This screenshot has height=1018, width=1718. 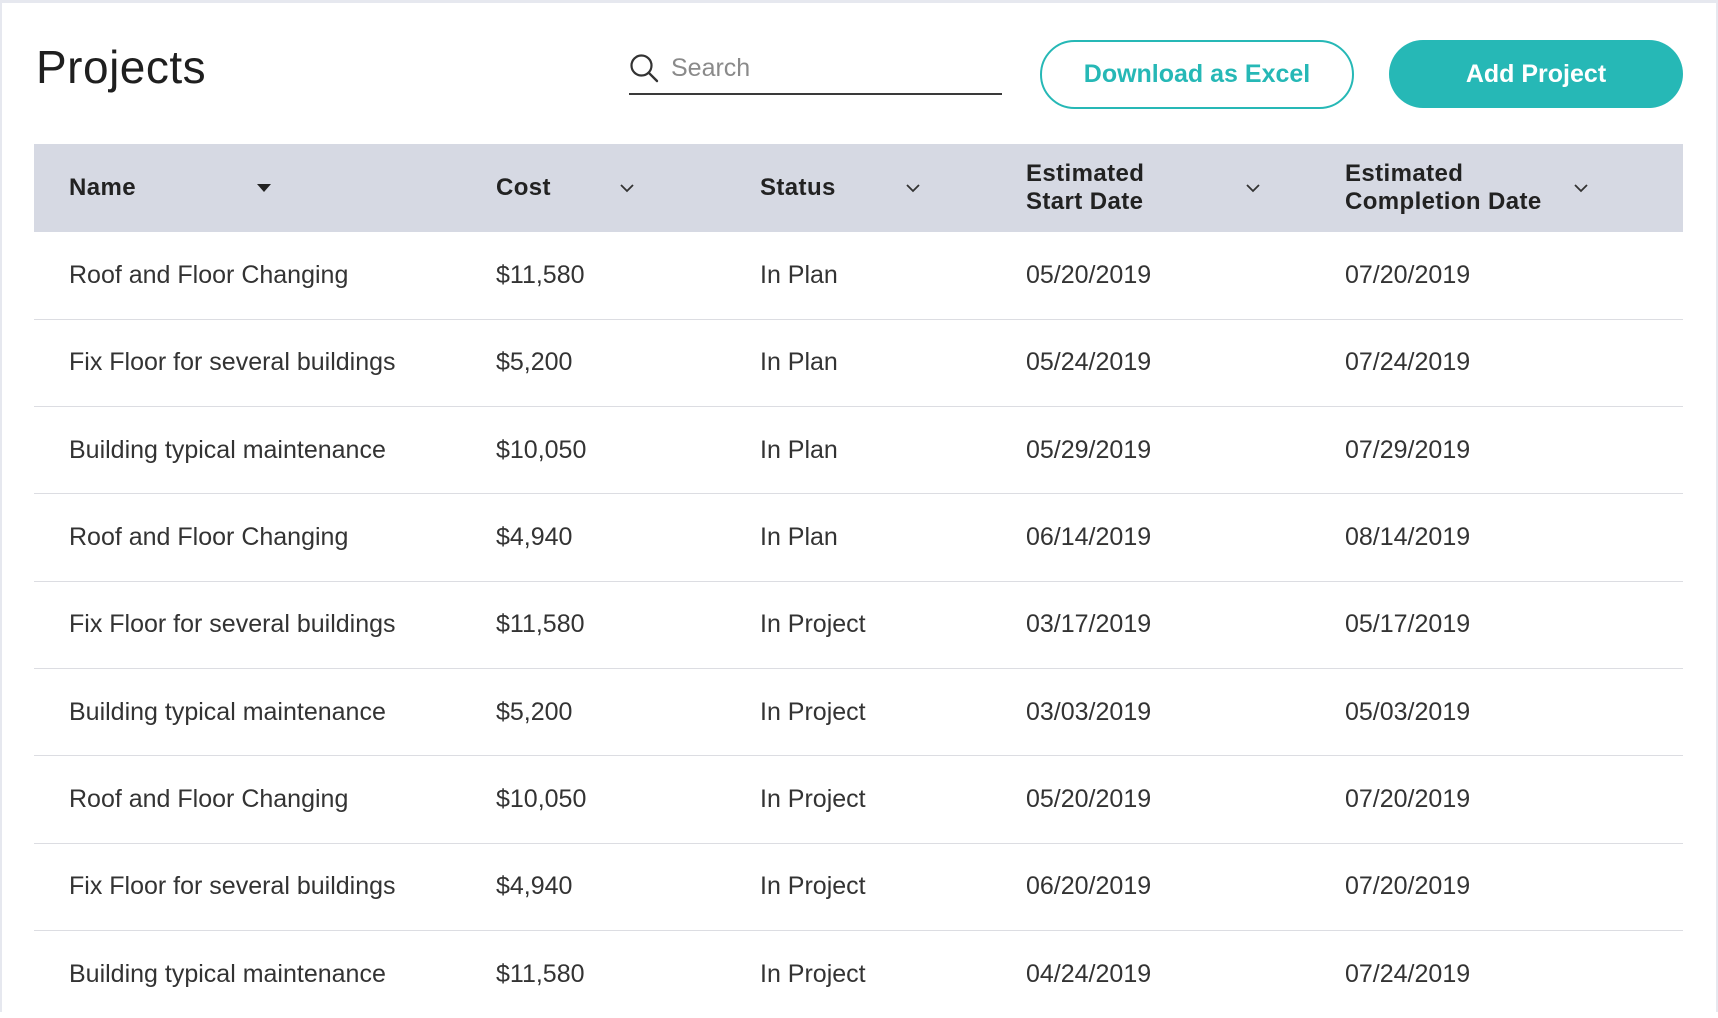 What do you see at coordinates (1089, 711) in the screenshot?
I see `cell-start-date: 03/03/2019` at bounding box center [1089, 711].